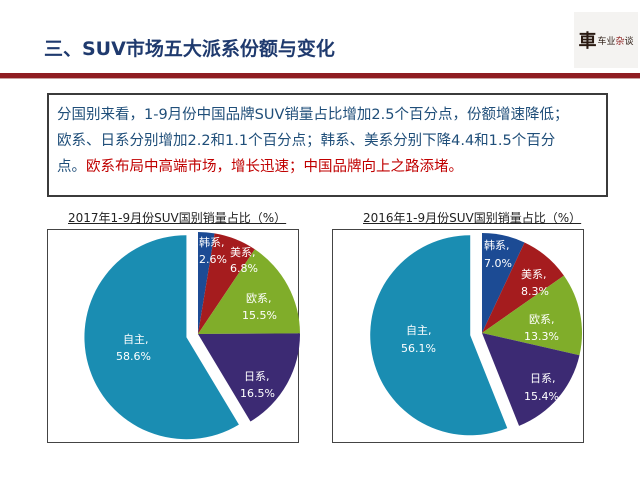 This screenshot has width=640, height=480. I want to click on logo-mark-icon: 車, so click(587, 41).